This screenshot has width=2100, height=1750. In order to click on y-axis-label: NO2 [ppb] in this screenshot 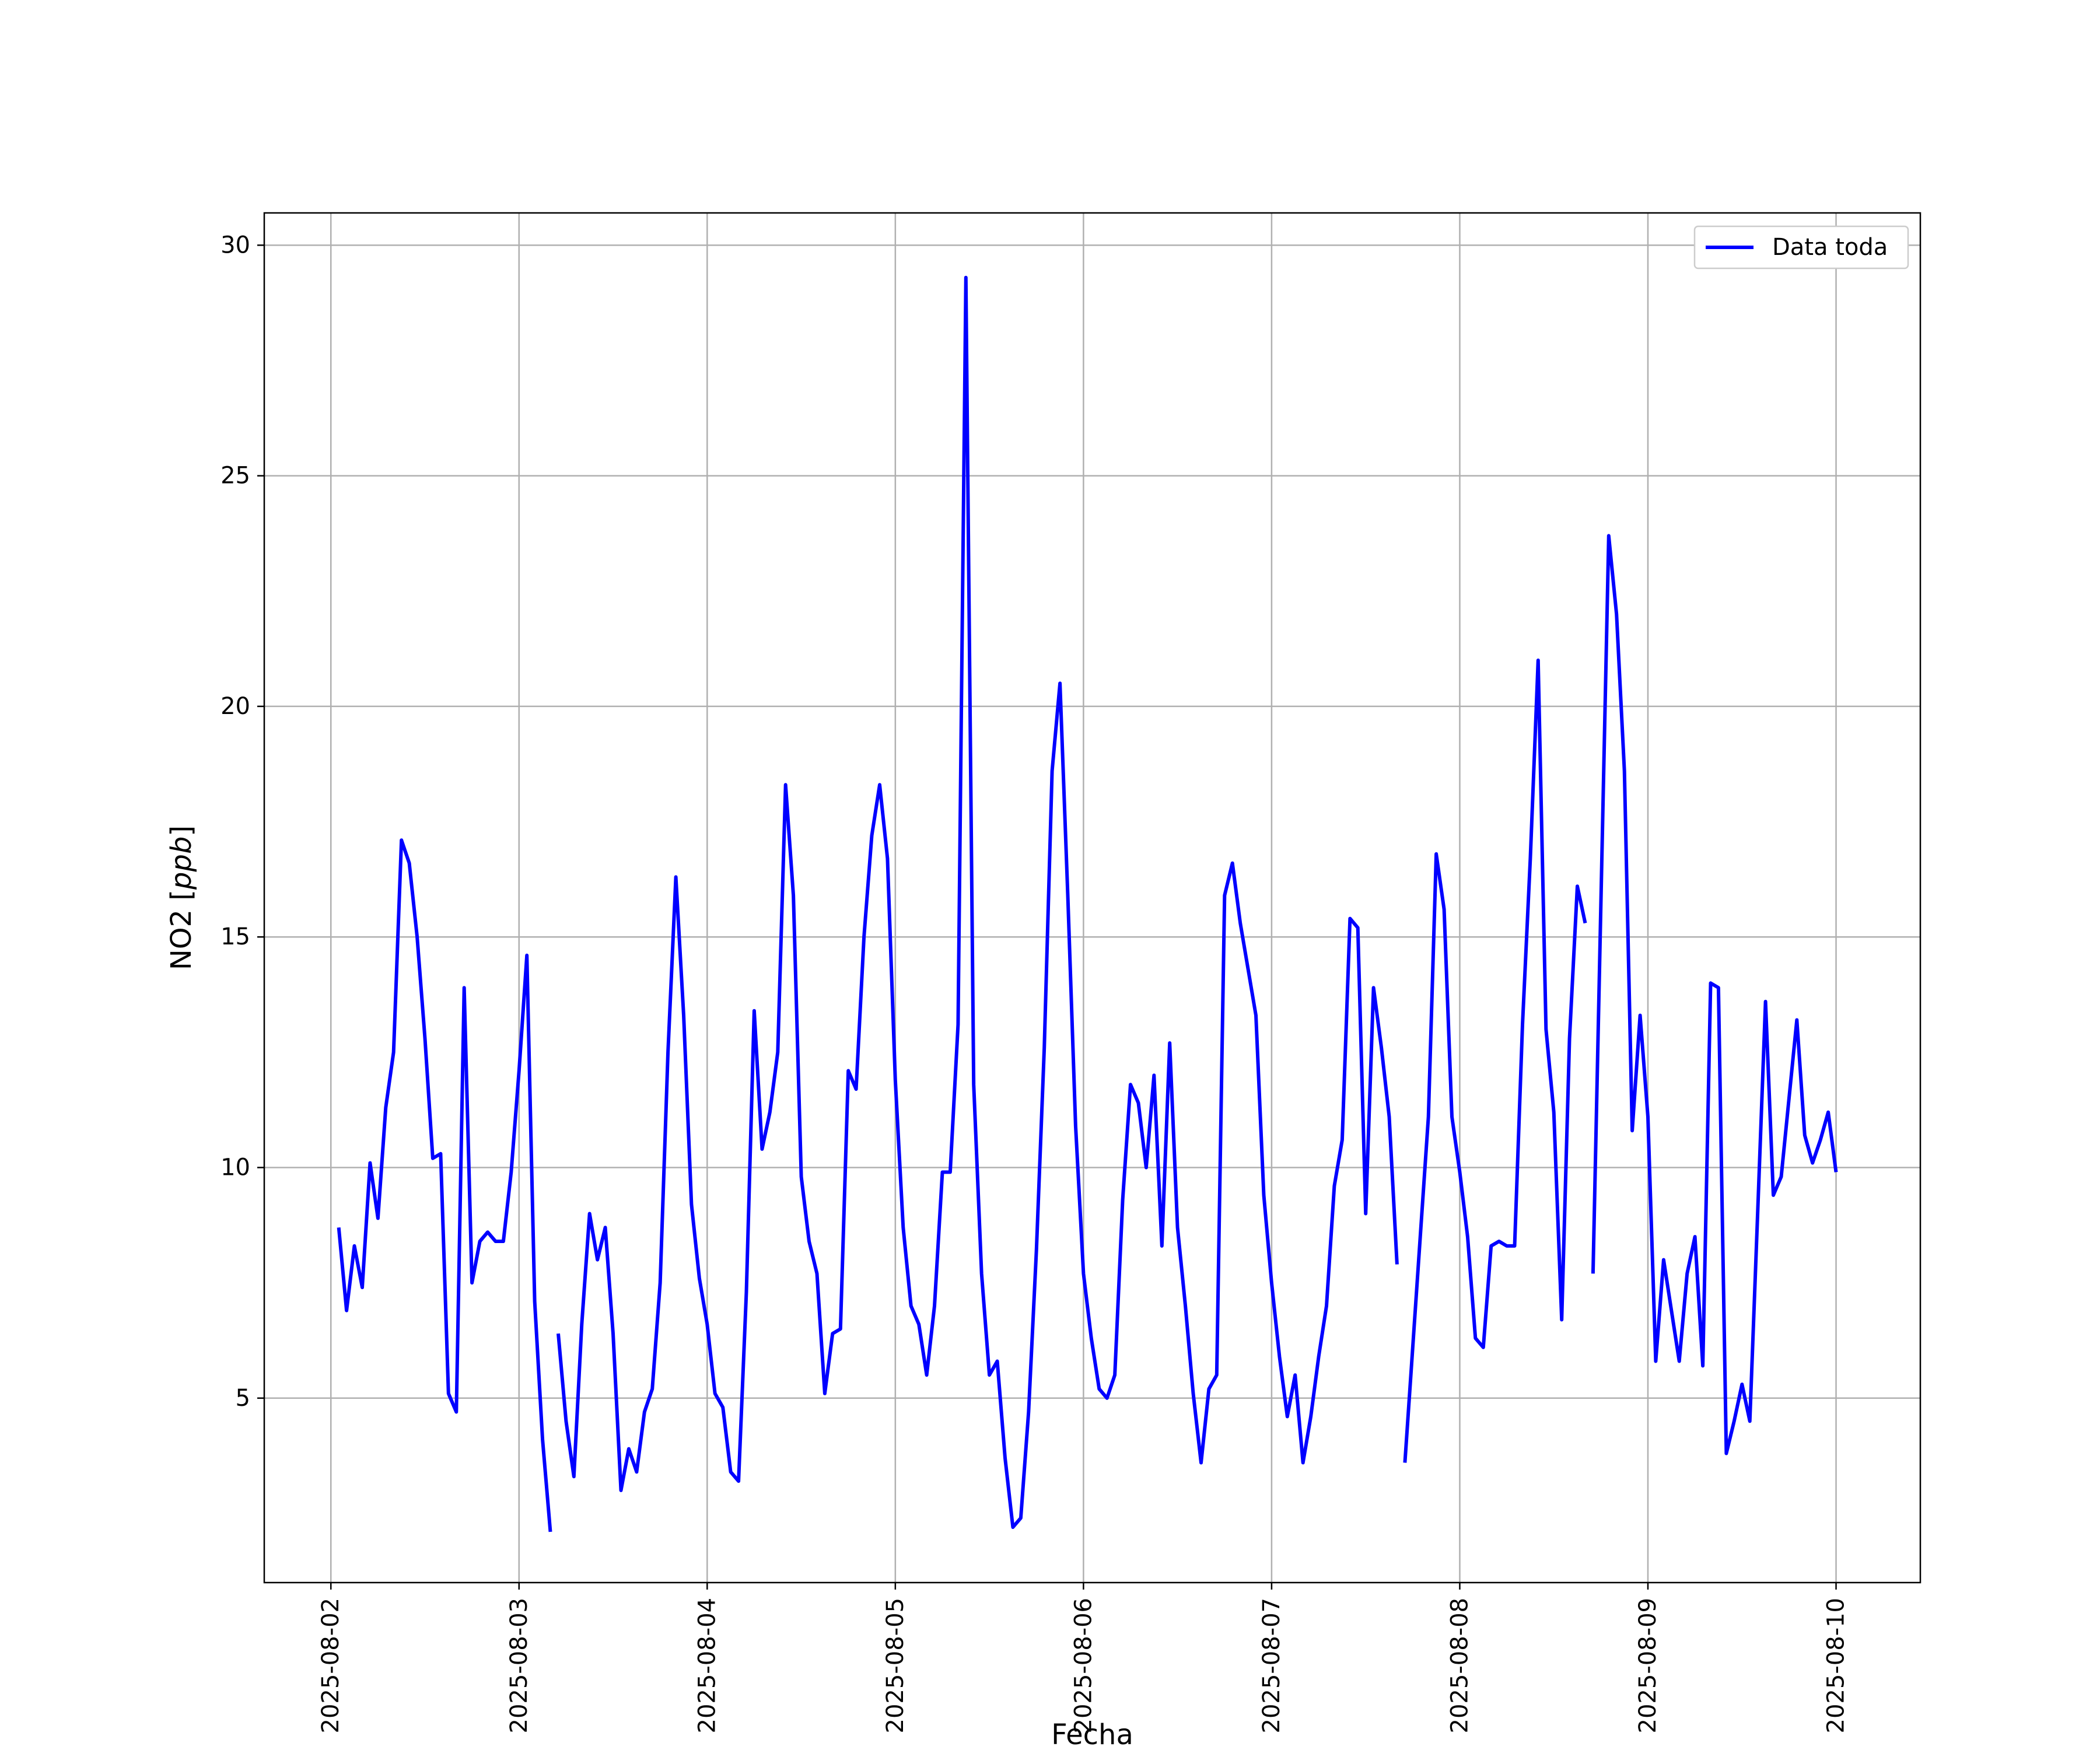, I will do `click(181, 897)`.